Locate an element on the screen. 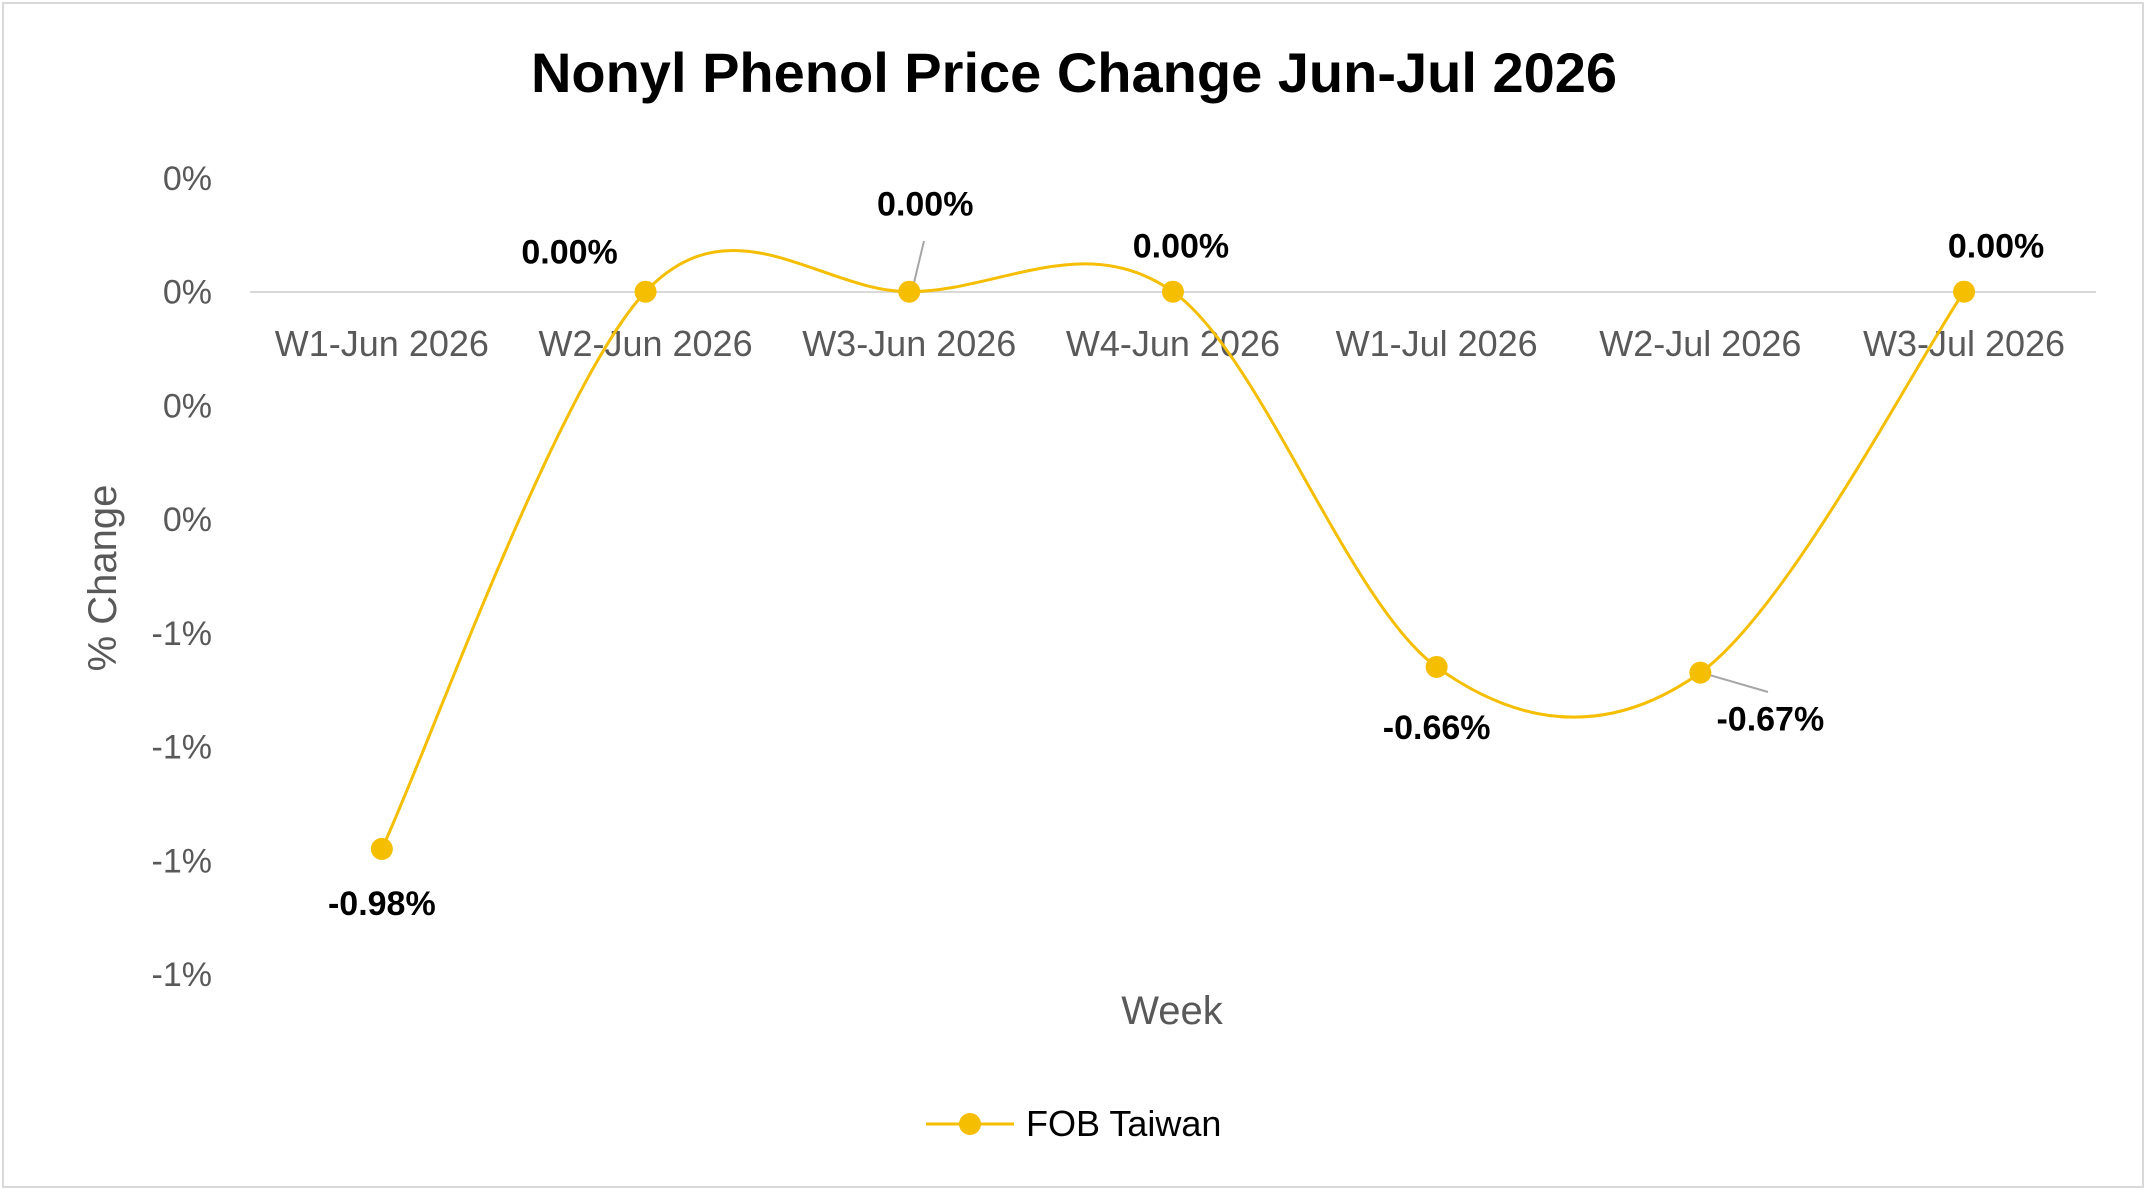 This screenshot has height=1192, width=2148. chart-title: Nonyl Phenol Price Change Jun-Jul 2026 is located at coordinates (1074, 72).